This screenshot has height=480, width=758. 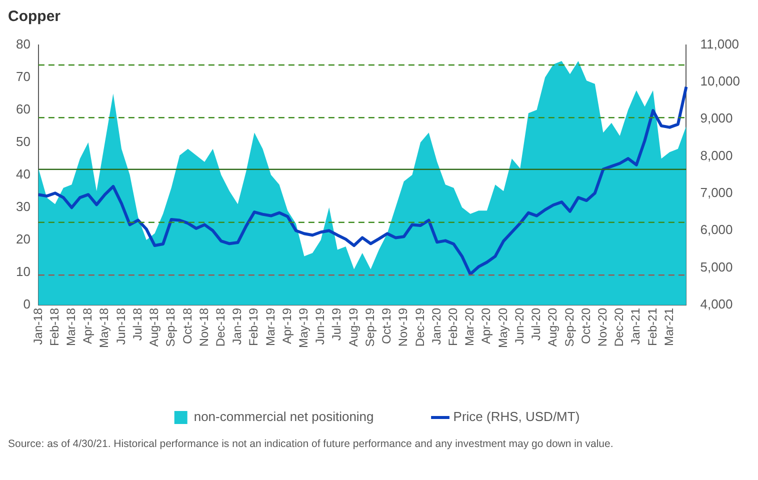 What do you see at coordinates (716, 304) in the screenshot?
I see `y2-tick-label: 4,000` at bounding box center [716, 304].